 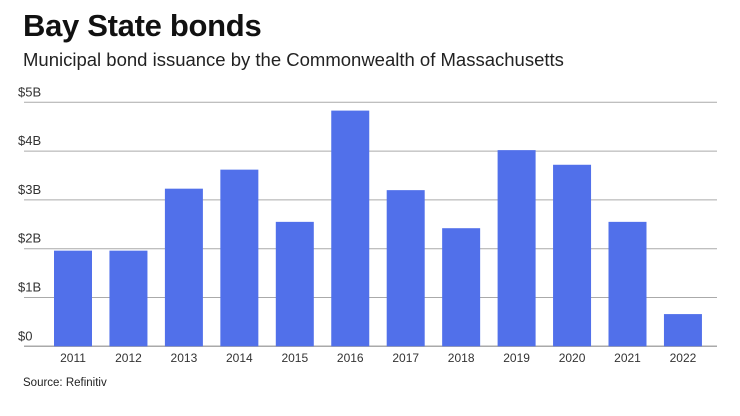 What do you see at coordinates (183, 267) in the screenshot?
I see `bar-2013` at bounding box center [183, 267].